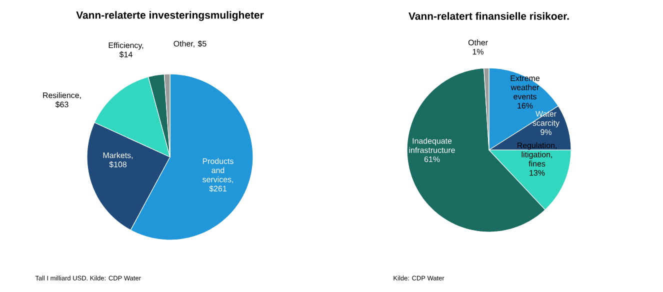 The height and width of the screenshot is (292, 663). Describe the element at coordinates (488, 16) in the screenshot. I see `chart-title: Vann-relatert finansielle risikoer.` at that location.